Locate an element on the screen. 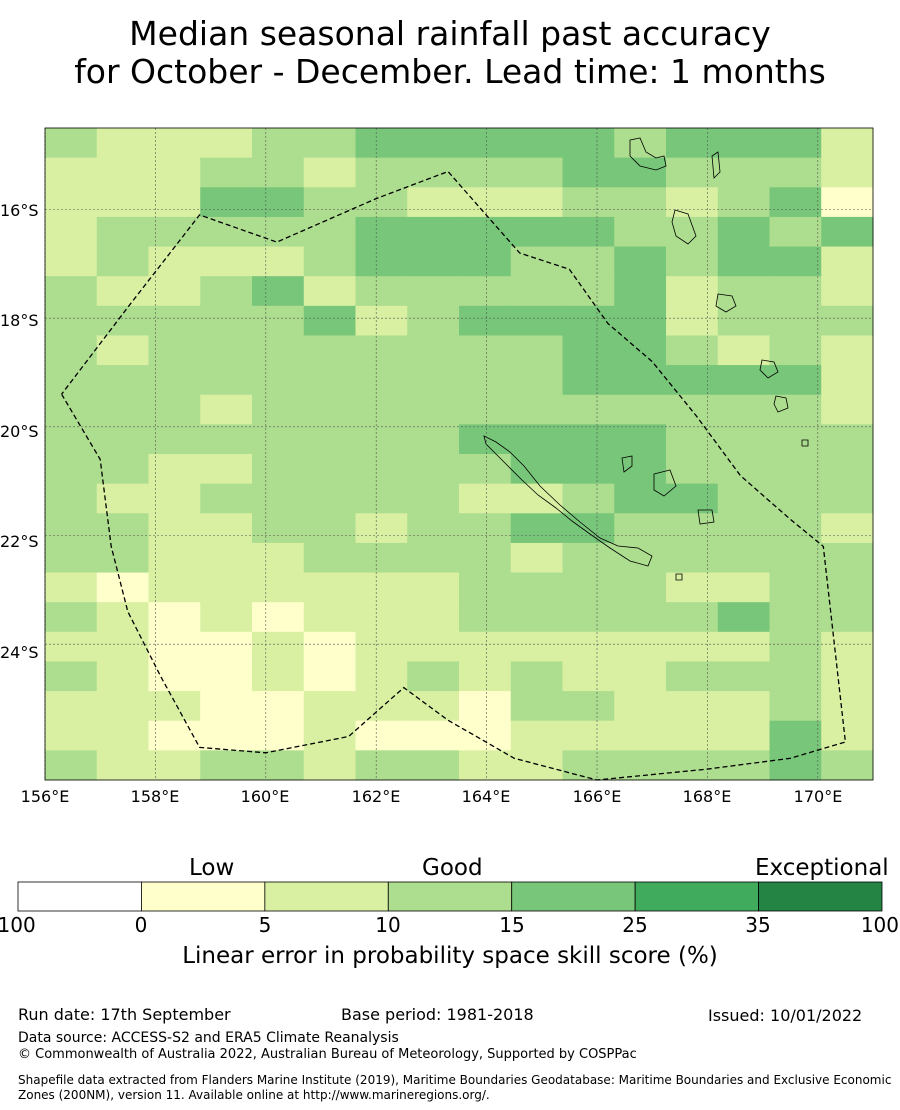  vanuatu-maewo-island is located at coordinates (716, 165).